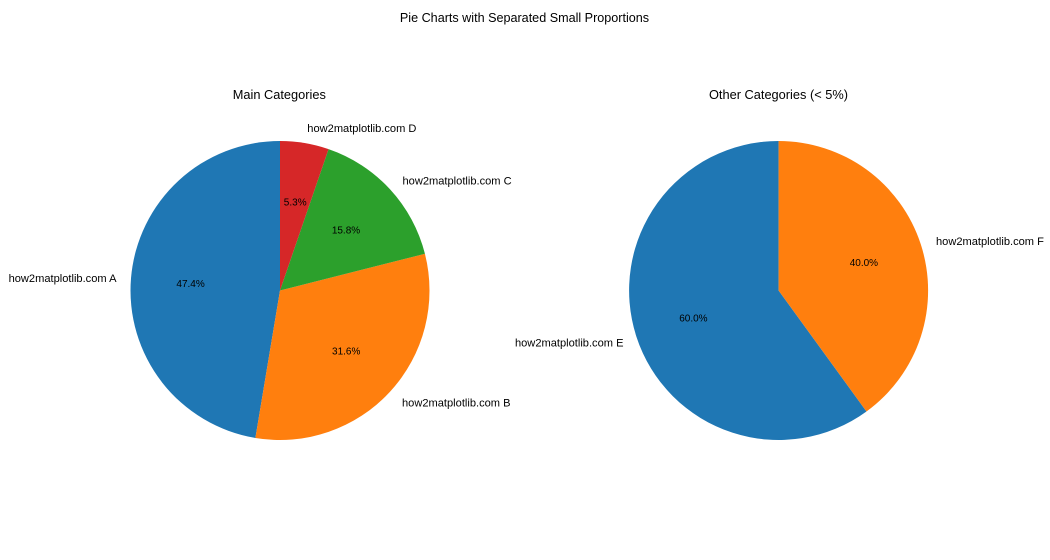 Image resolution: width=1050 pixels, height=560 pixels. I want to click on svg-text: Other Categories (< 5%), so click(778, 94).